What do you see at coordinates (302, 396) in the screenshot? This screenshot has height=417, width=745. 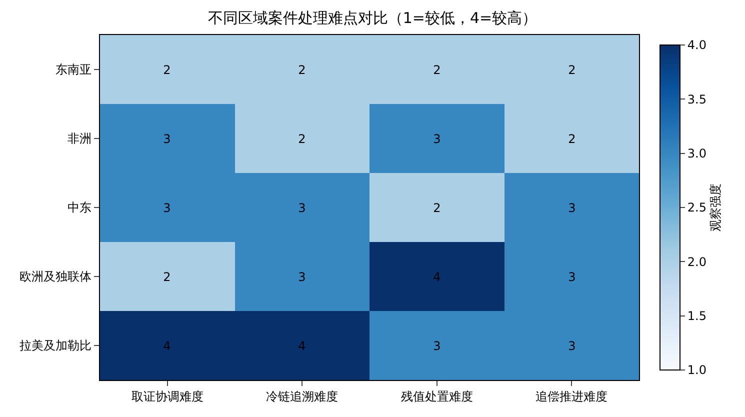 I see `x-tick-label: 冷链追溯难度` at bounding box center [302, 396].